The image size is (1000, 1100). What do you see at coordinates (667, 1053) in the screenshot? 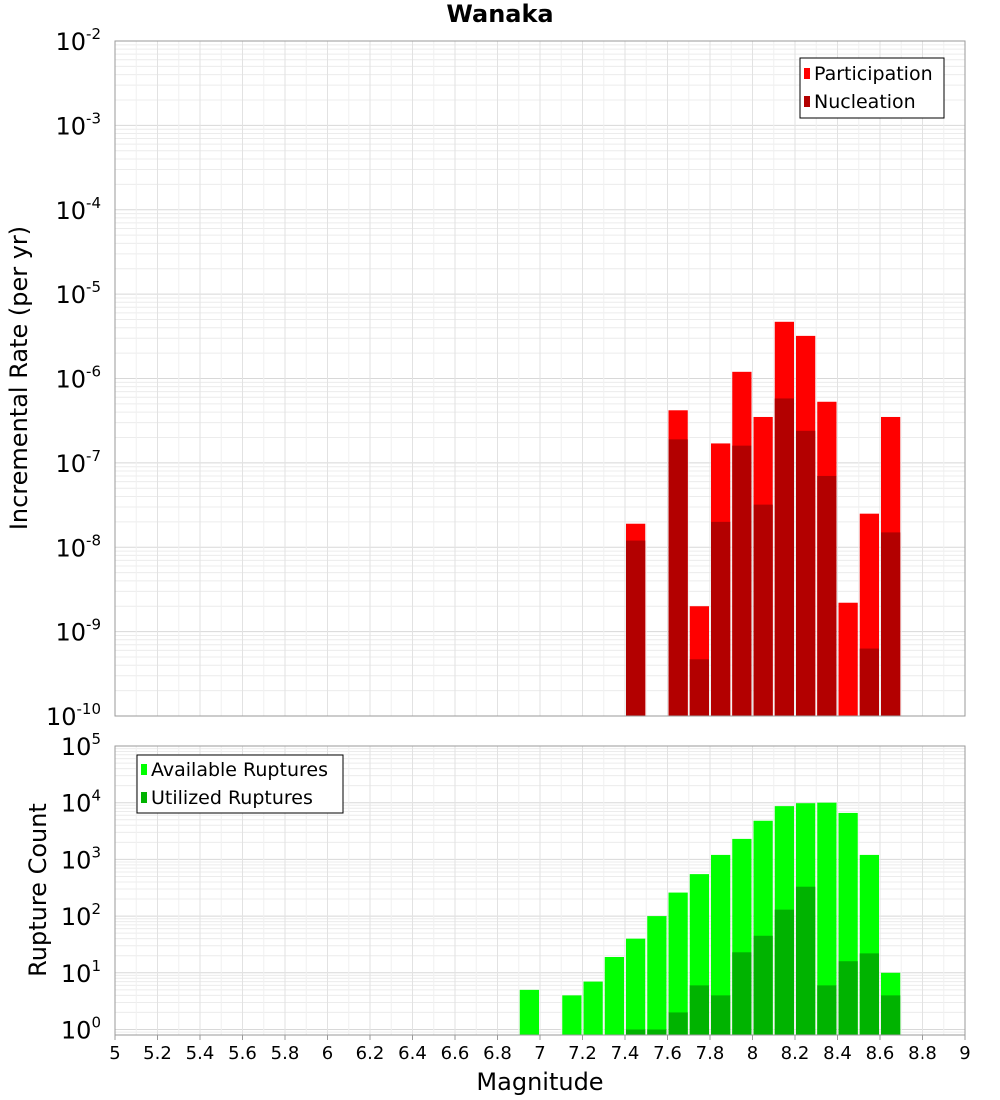
I see `x-tick-label: 7.6` at bounding box center [667, 1053].